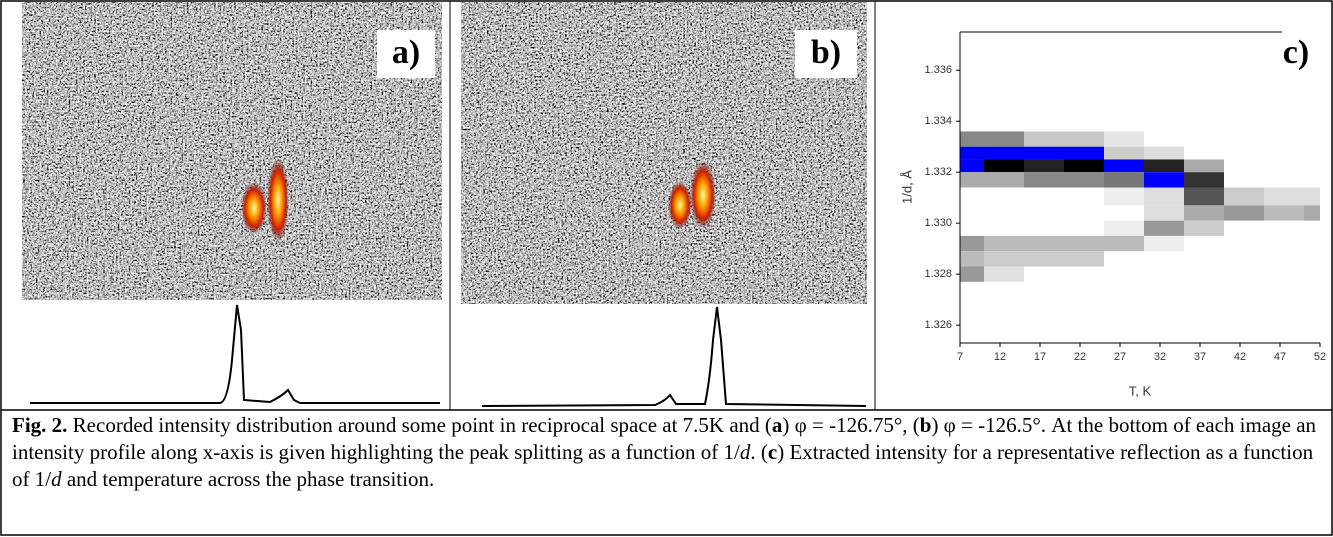 This screenshot has height=537, width=1333. Describe the element at coordinates (938, 274) in the screenshot. I see `y-tick-label: 1.328` at that location.